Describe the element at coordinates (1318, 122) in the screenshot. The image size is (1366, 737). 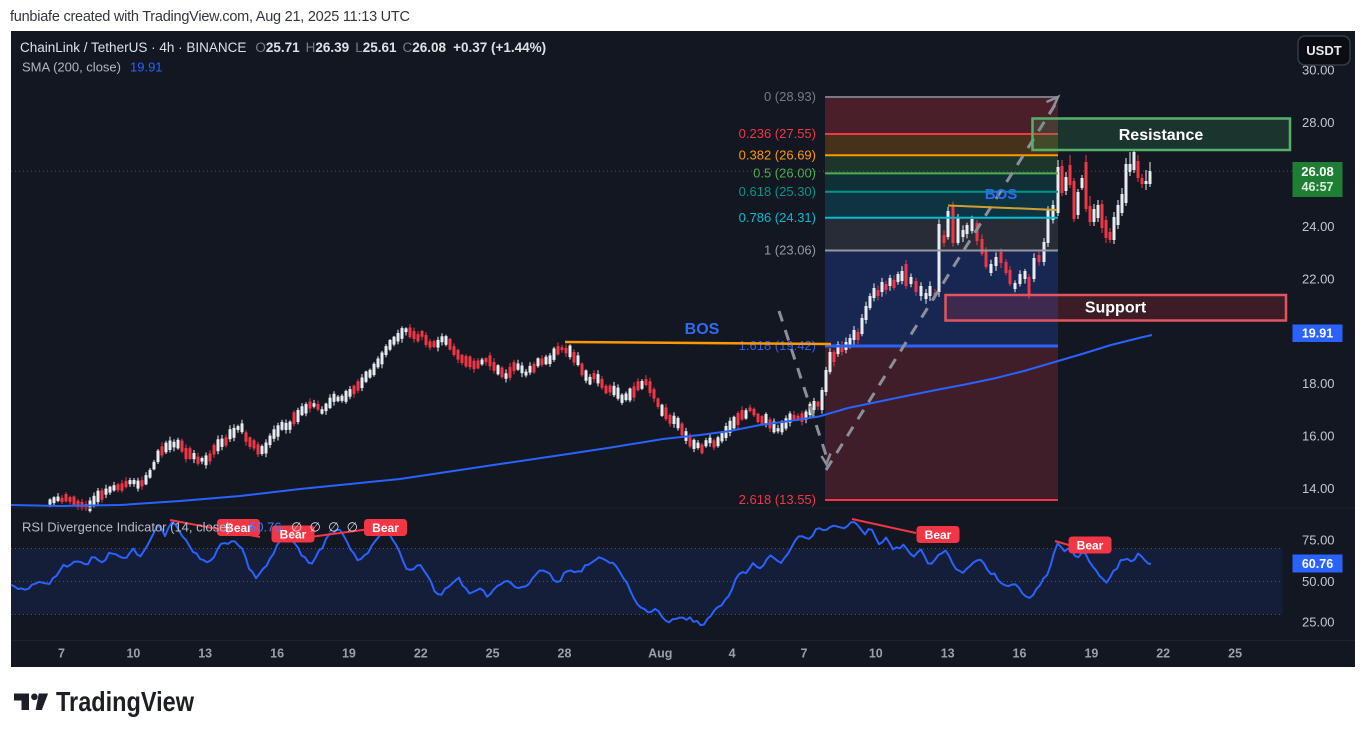
I see `svg-text: 28.00` at that location.